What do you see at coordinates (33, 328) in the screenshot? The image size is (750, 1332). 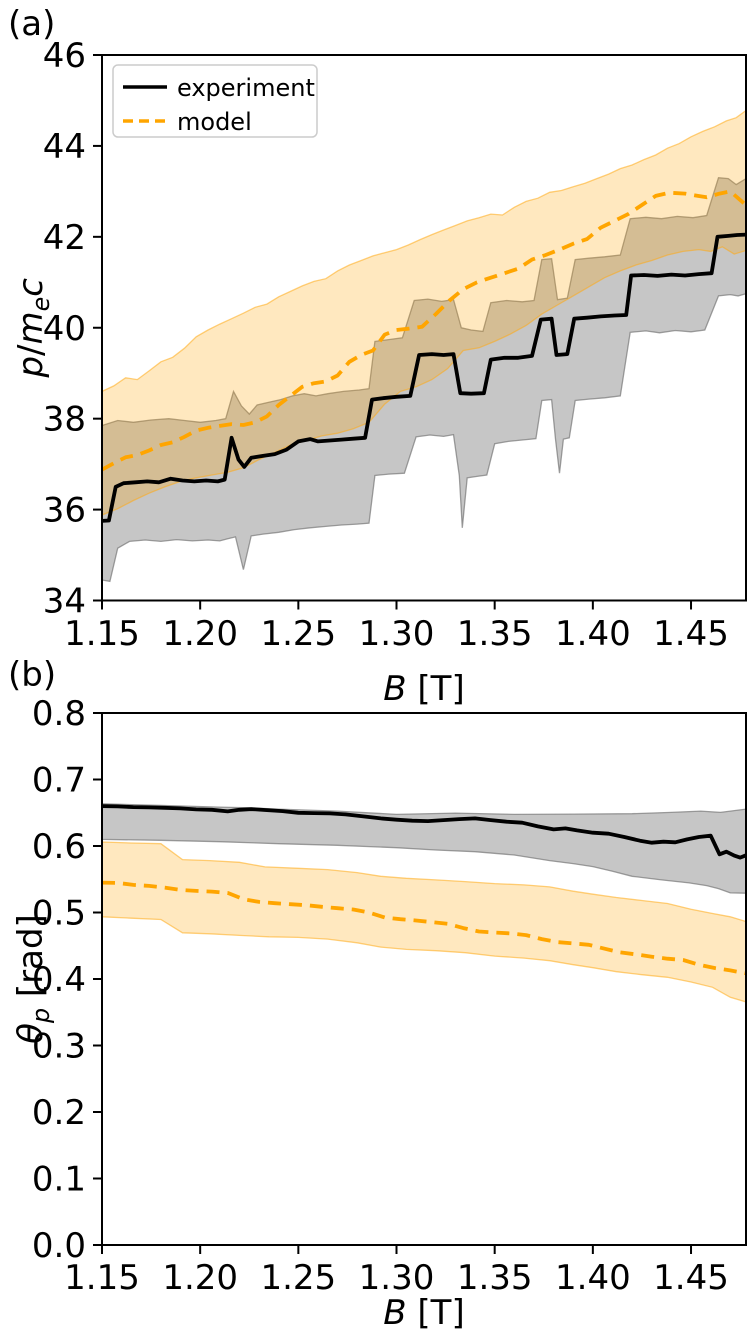 I see `y-axis-label: p/mec` at bounding box center [33, 328].